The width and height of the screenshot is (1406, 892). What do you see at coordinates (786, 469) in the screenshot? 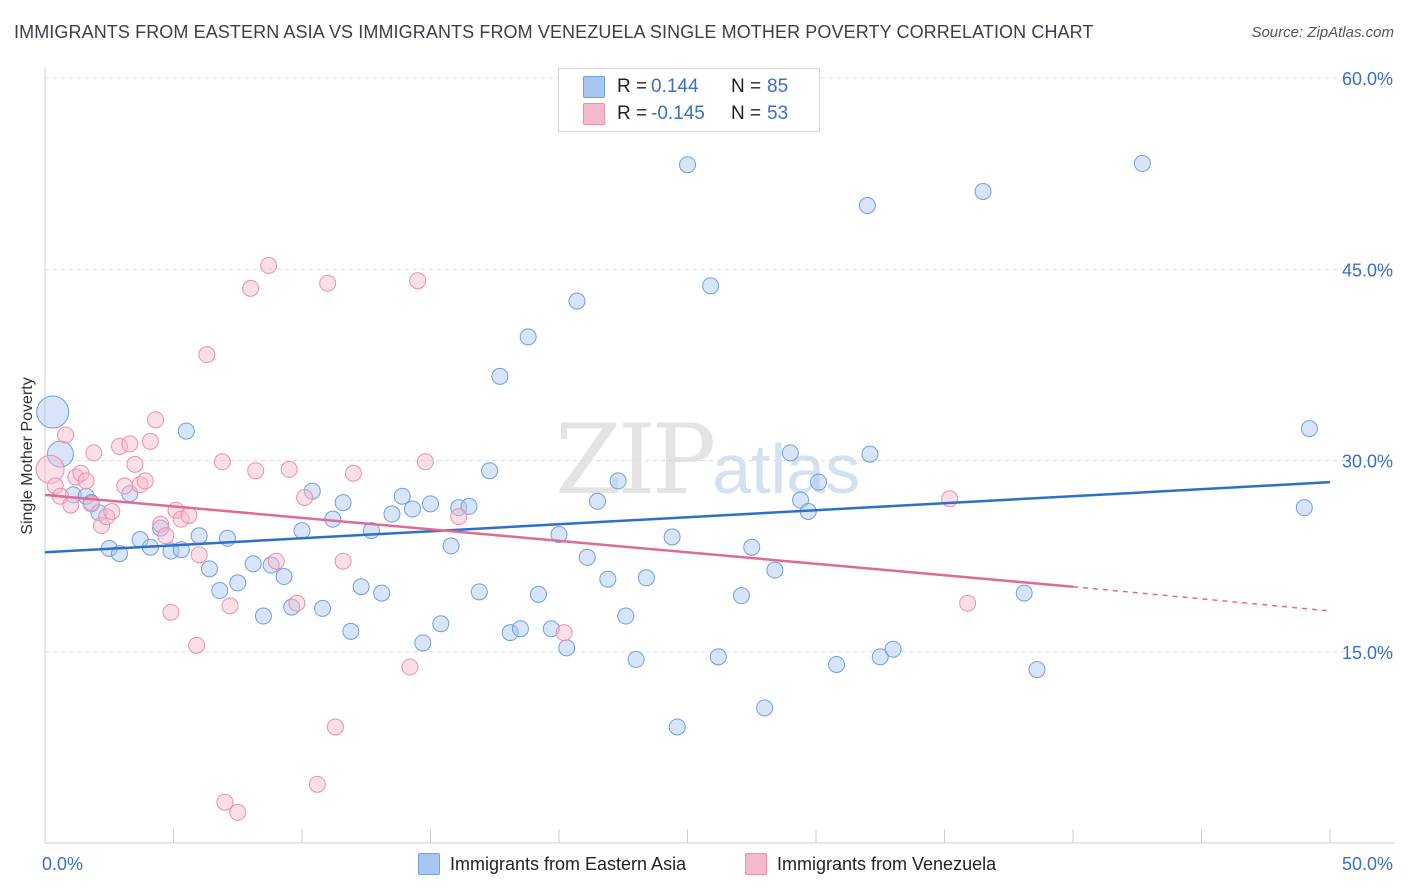
I see `watermark-atlas: atlas` at bounding box center [786, 469].